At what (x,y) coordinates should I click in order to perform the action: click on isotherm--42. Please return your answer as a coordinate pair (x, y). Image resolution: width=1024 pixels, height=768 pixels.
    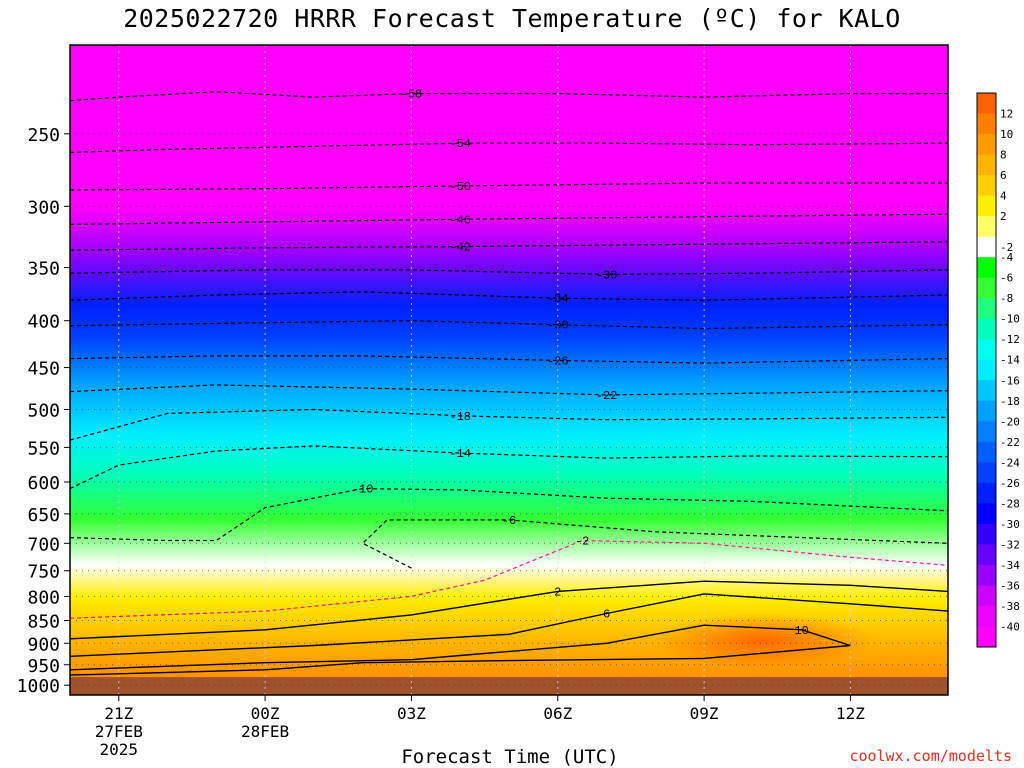
    Looking at the image, I should click on (509, 246).